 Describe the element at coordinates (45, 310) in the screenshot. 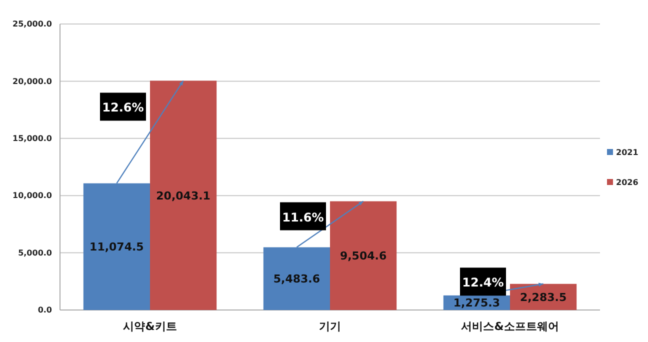

I see `y-tick-label: 0.0` at that location.